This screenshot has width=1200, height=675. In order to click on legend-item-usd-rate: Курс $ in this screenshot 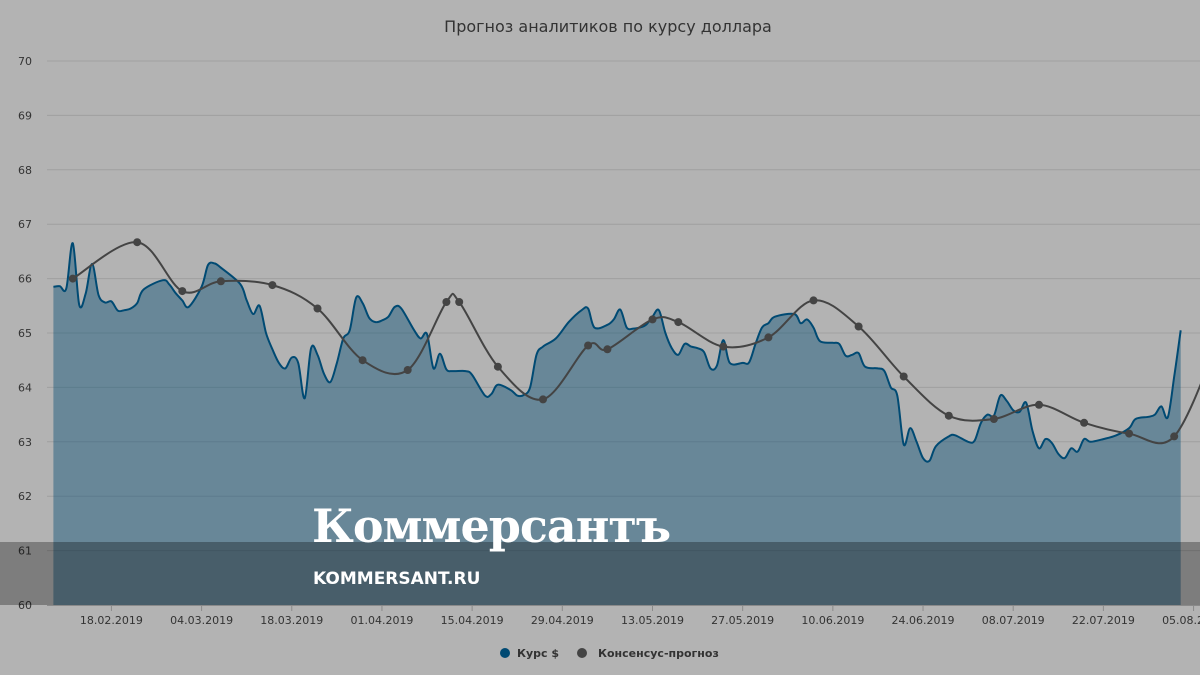, I will do `click(529, 653)`.